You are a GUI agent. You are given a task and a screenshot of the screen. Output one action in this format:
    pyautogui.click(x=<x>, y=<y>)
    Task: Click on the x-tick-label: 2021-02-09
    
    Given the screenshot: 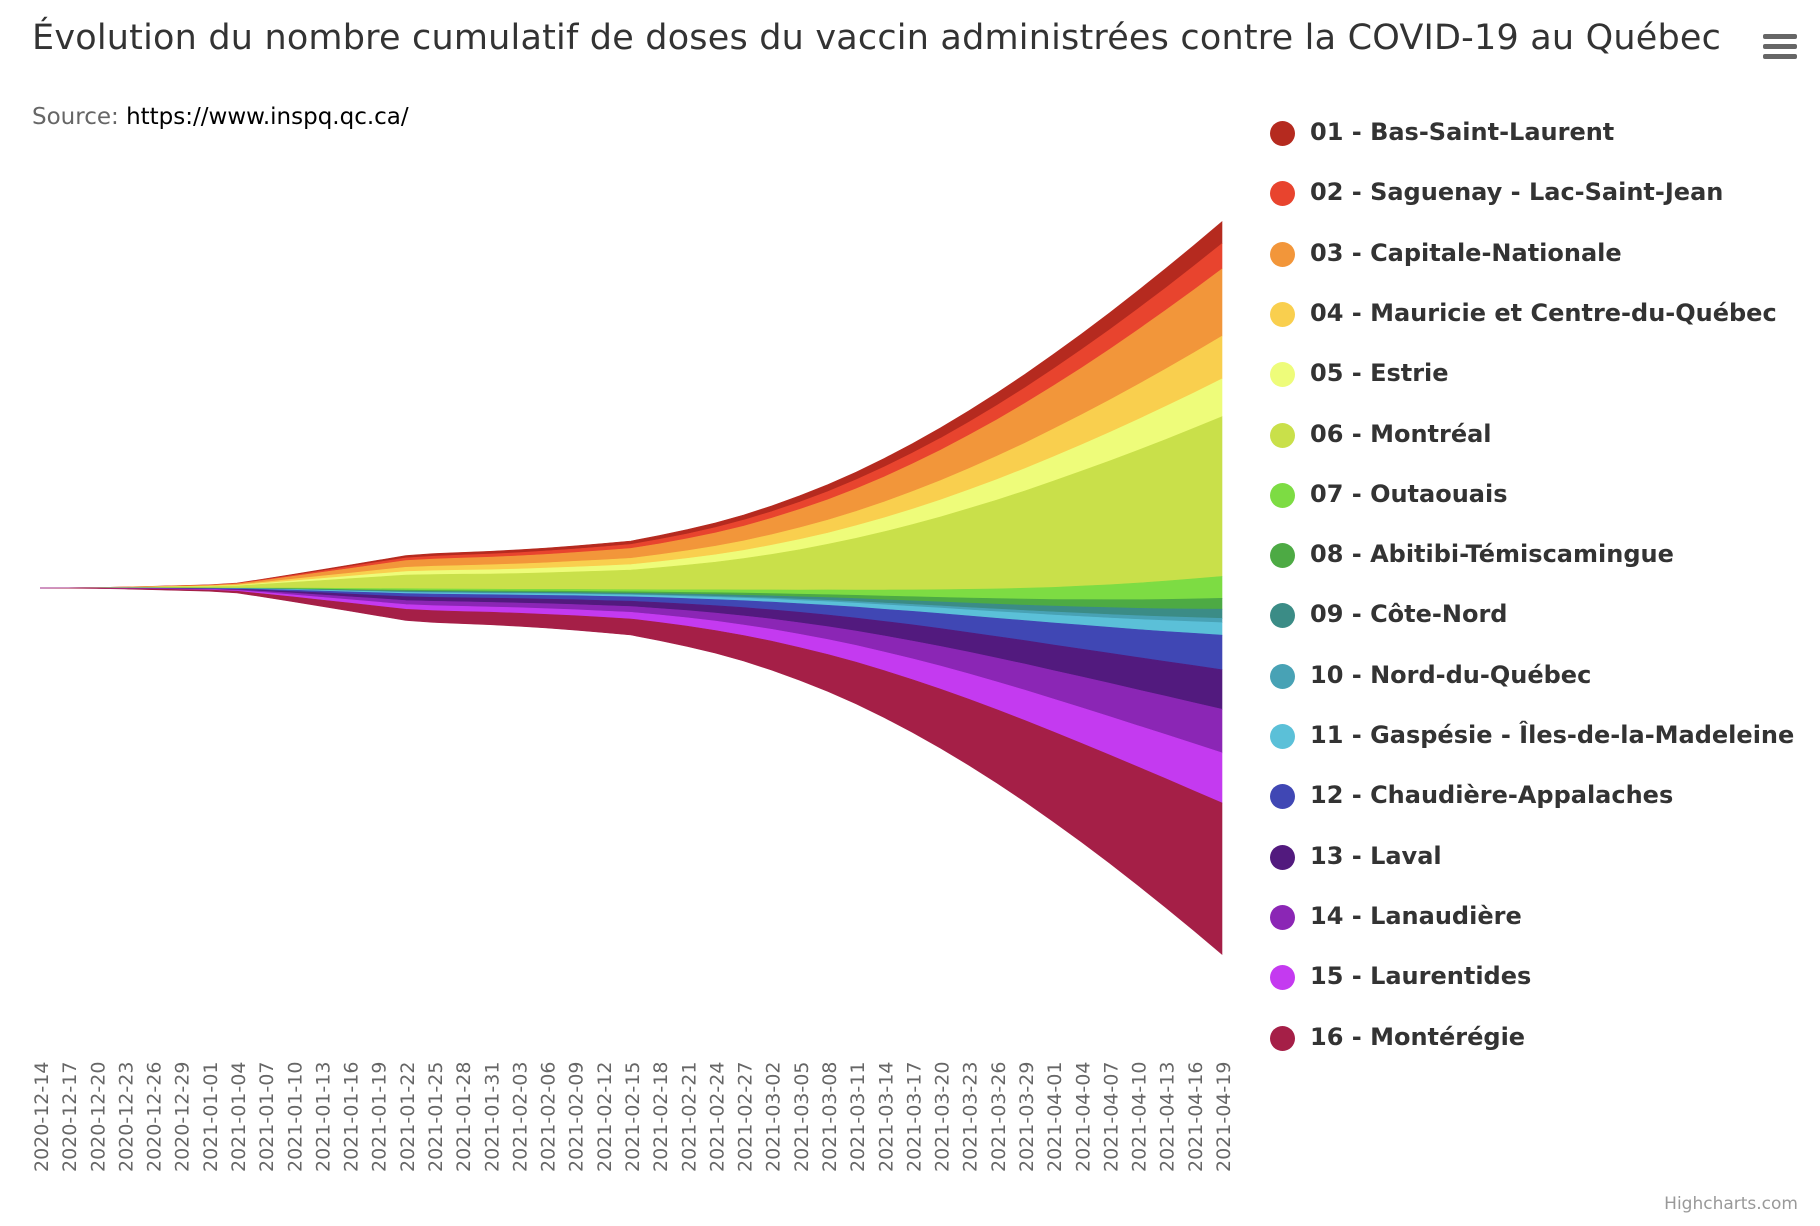 What is the action you would take?
    pyautogui.click(x=577, y=1117)
    